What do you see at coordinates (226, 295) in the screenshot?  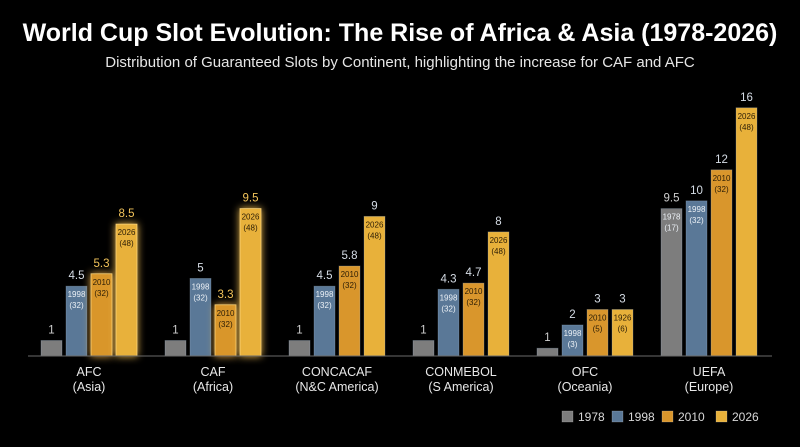 I see `value-label: 3.3` at bounding box center [226, 295].